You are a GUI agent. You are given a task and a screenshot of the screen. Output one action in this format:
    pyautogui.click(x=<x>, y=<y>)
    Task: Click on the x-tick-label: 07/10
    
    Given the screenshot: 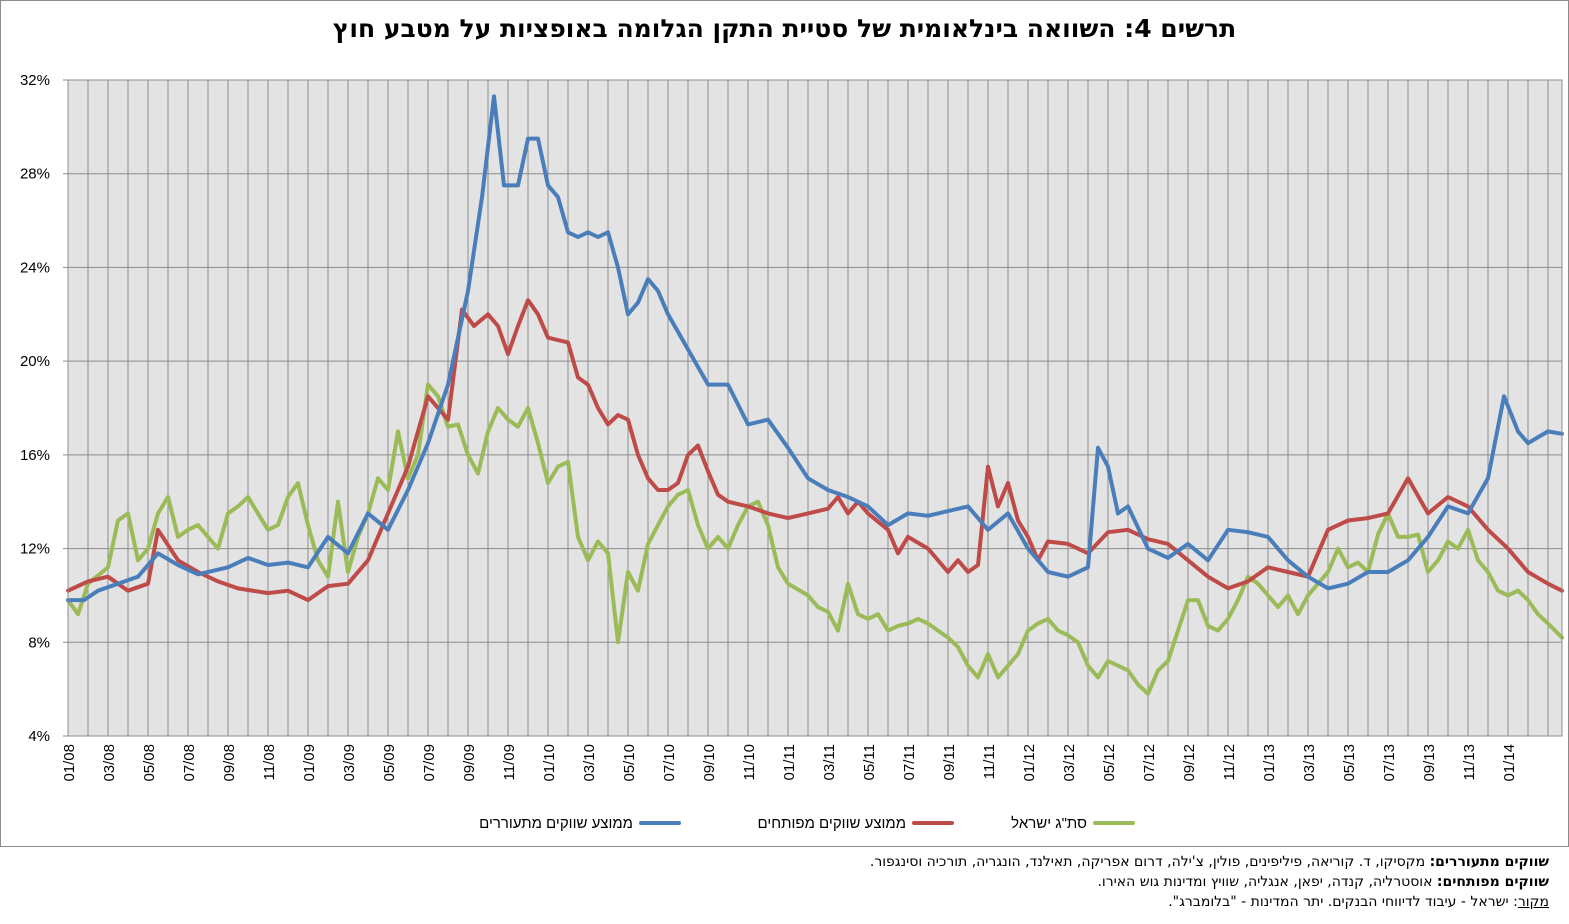 What is the action you would take?
    pyautogui.click(x=669, y=763)
    